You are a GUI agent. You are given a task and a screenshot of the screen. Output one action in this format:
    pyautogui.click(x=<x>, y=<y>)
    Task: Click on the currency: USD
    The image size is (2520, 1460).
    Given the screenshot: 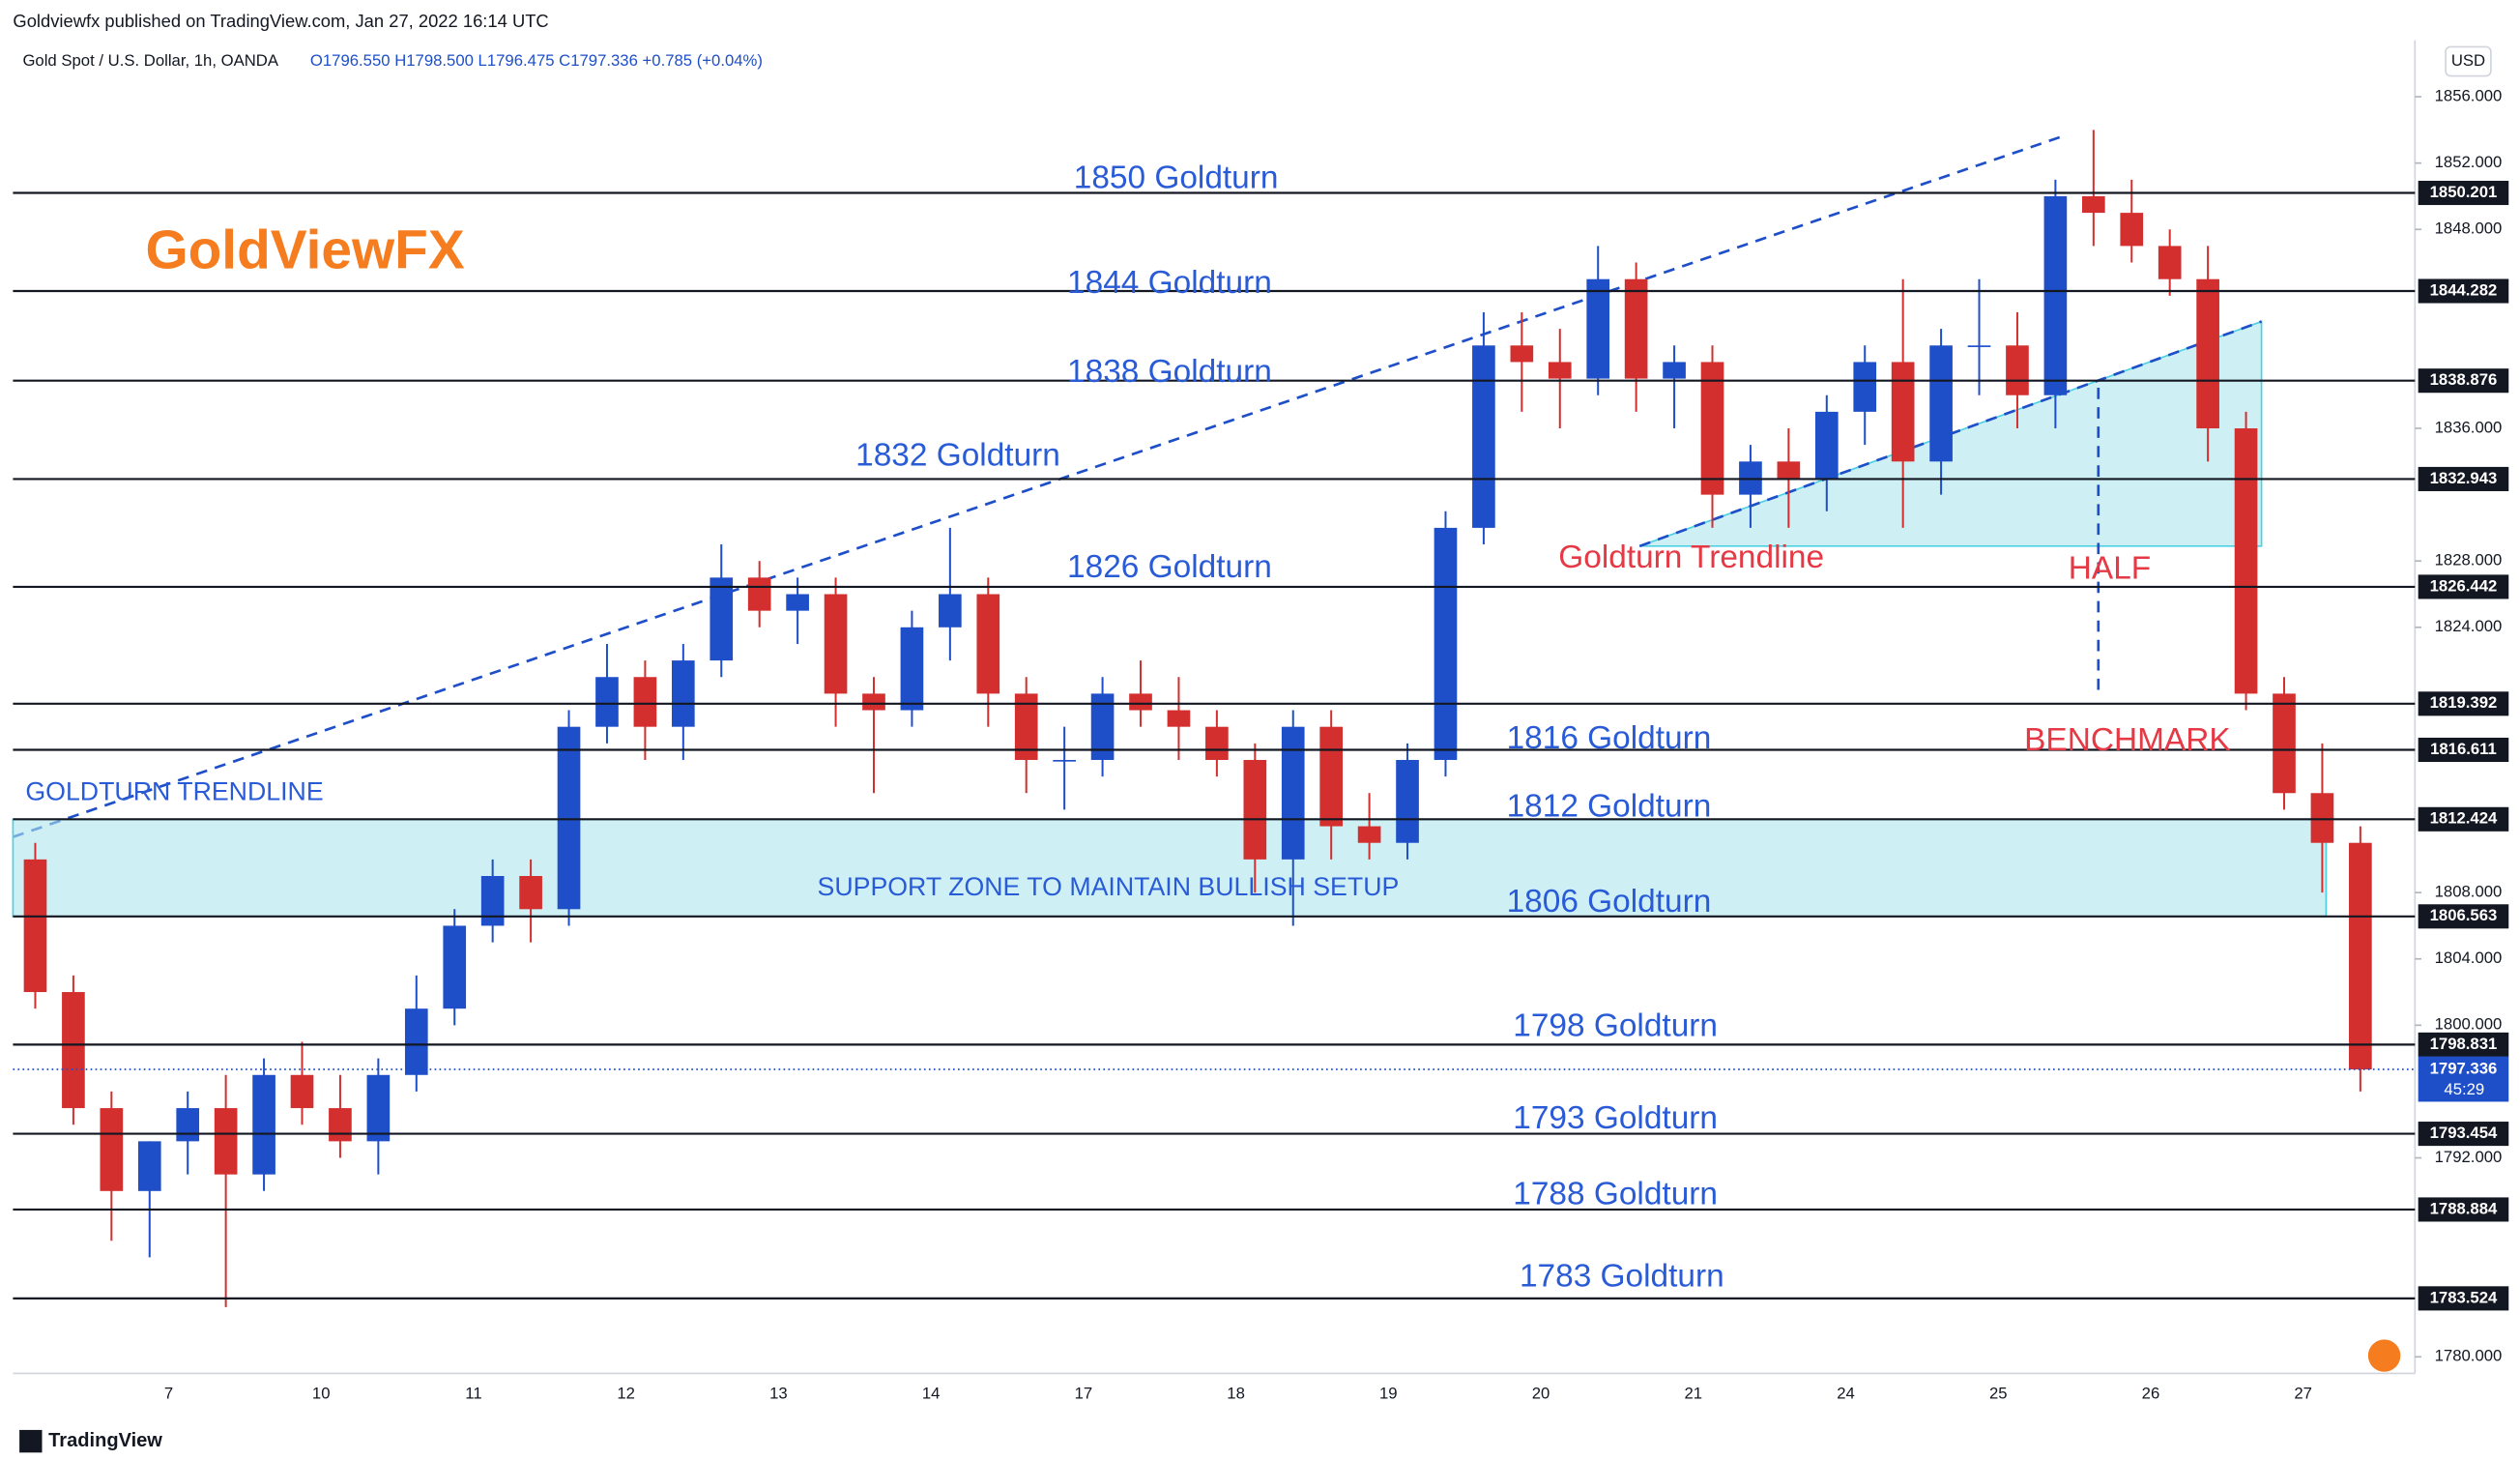 What is the action you would take?
    pyautogui.click(x=2468, y=60)
    